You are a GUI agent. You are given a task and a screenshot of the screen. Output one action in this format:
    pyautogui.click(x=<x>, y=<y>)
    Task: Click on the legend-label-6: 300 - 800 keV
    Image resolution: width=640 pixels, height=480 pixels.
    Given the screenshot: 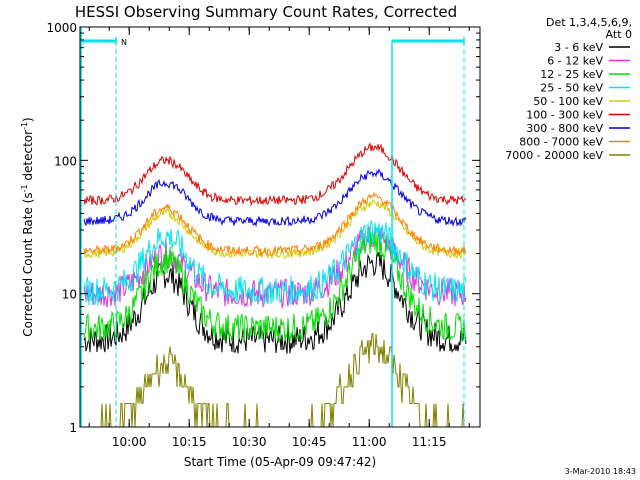 What is the action you would take?
    pyautogui.click(x=564, y=128)
    